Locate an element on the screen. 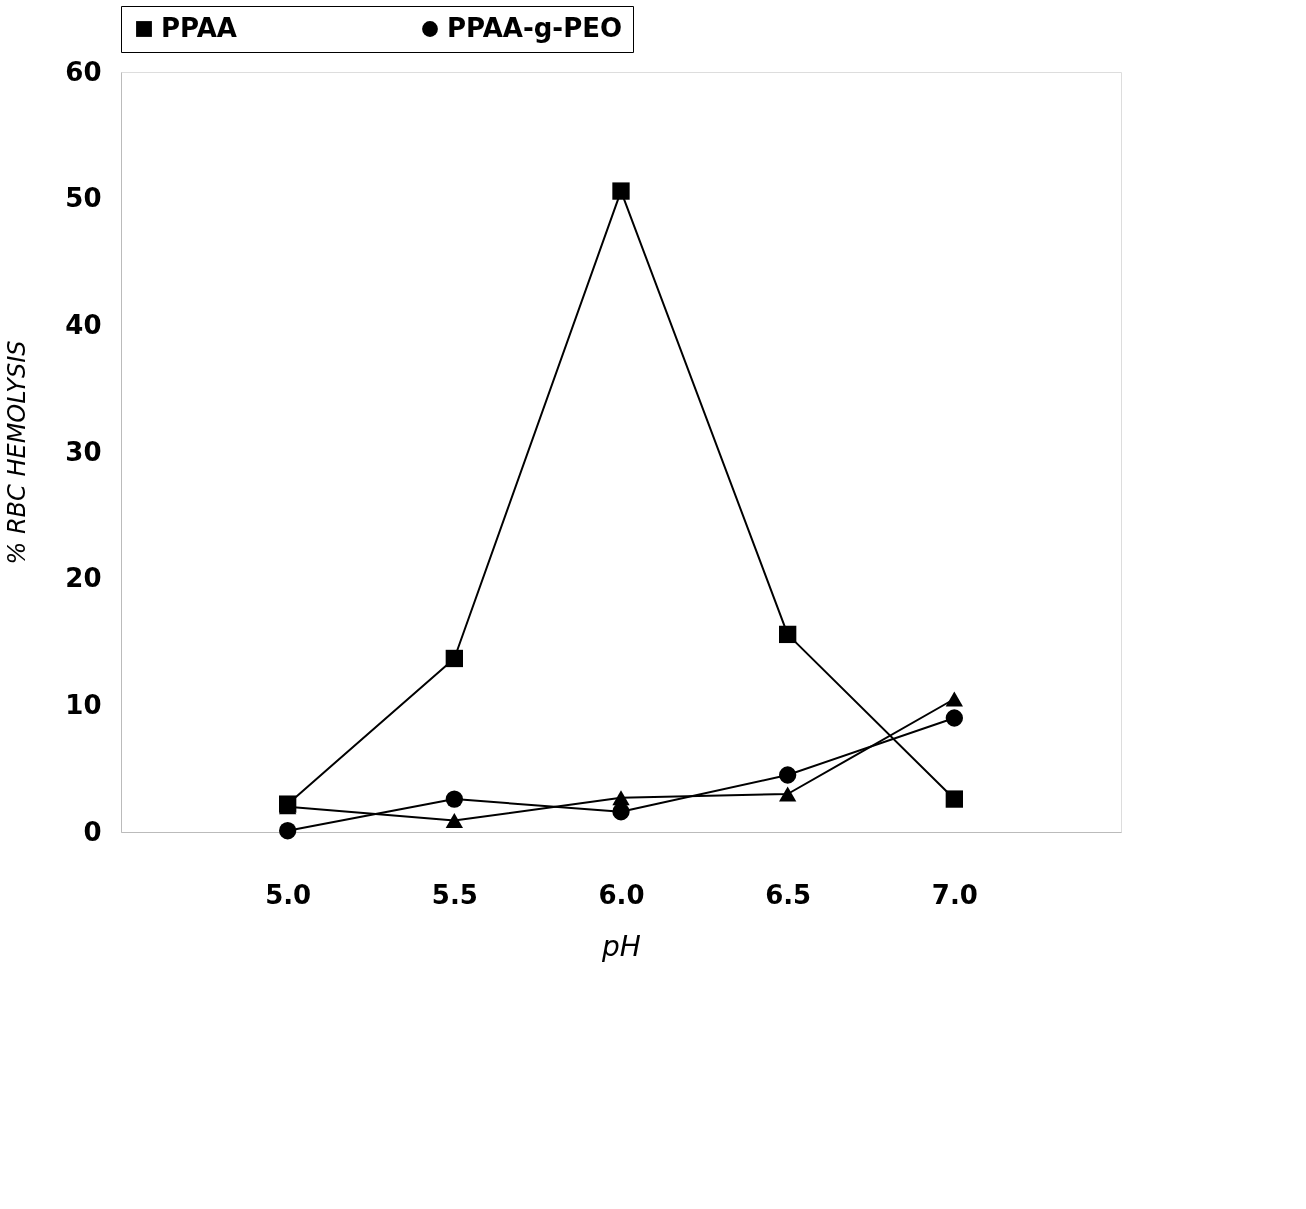 This screenshot has width=1306, height=1209. y-tick-label: 0 is located at coordinates (92, 831).